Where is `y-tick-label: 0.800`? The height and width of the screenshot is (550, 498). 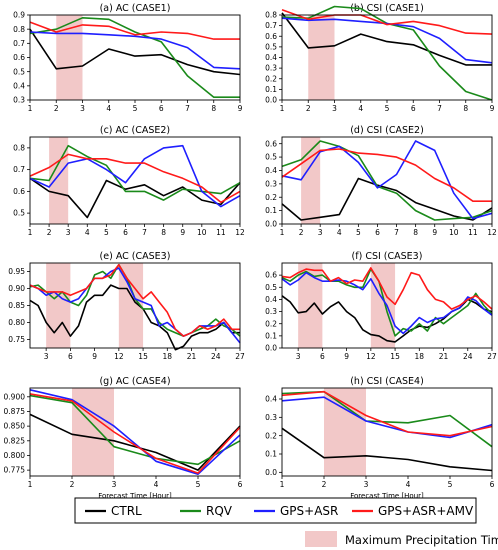 y-tick-label: 0.800 is located at coordinates (15, 455).